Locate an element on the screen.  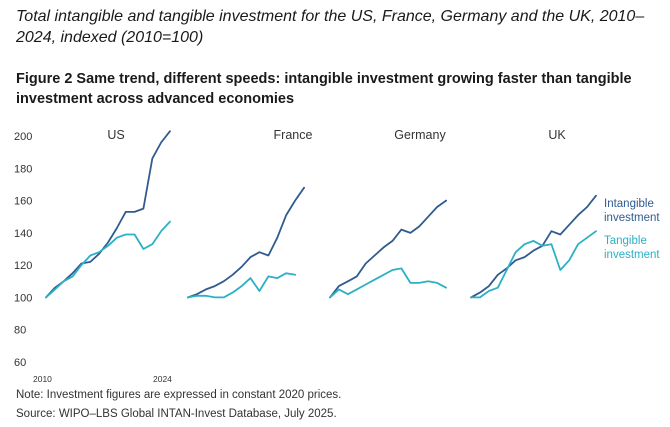
series-line-uk-intangible is located at coordinates (533, 246).